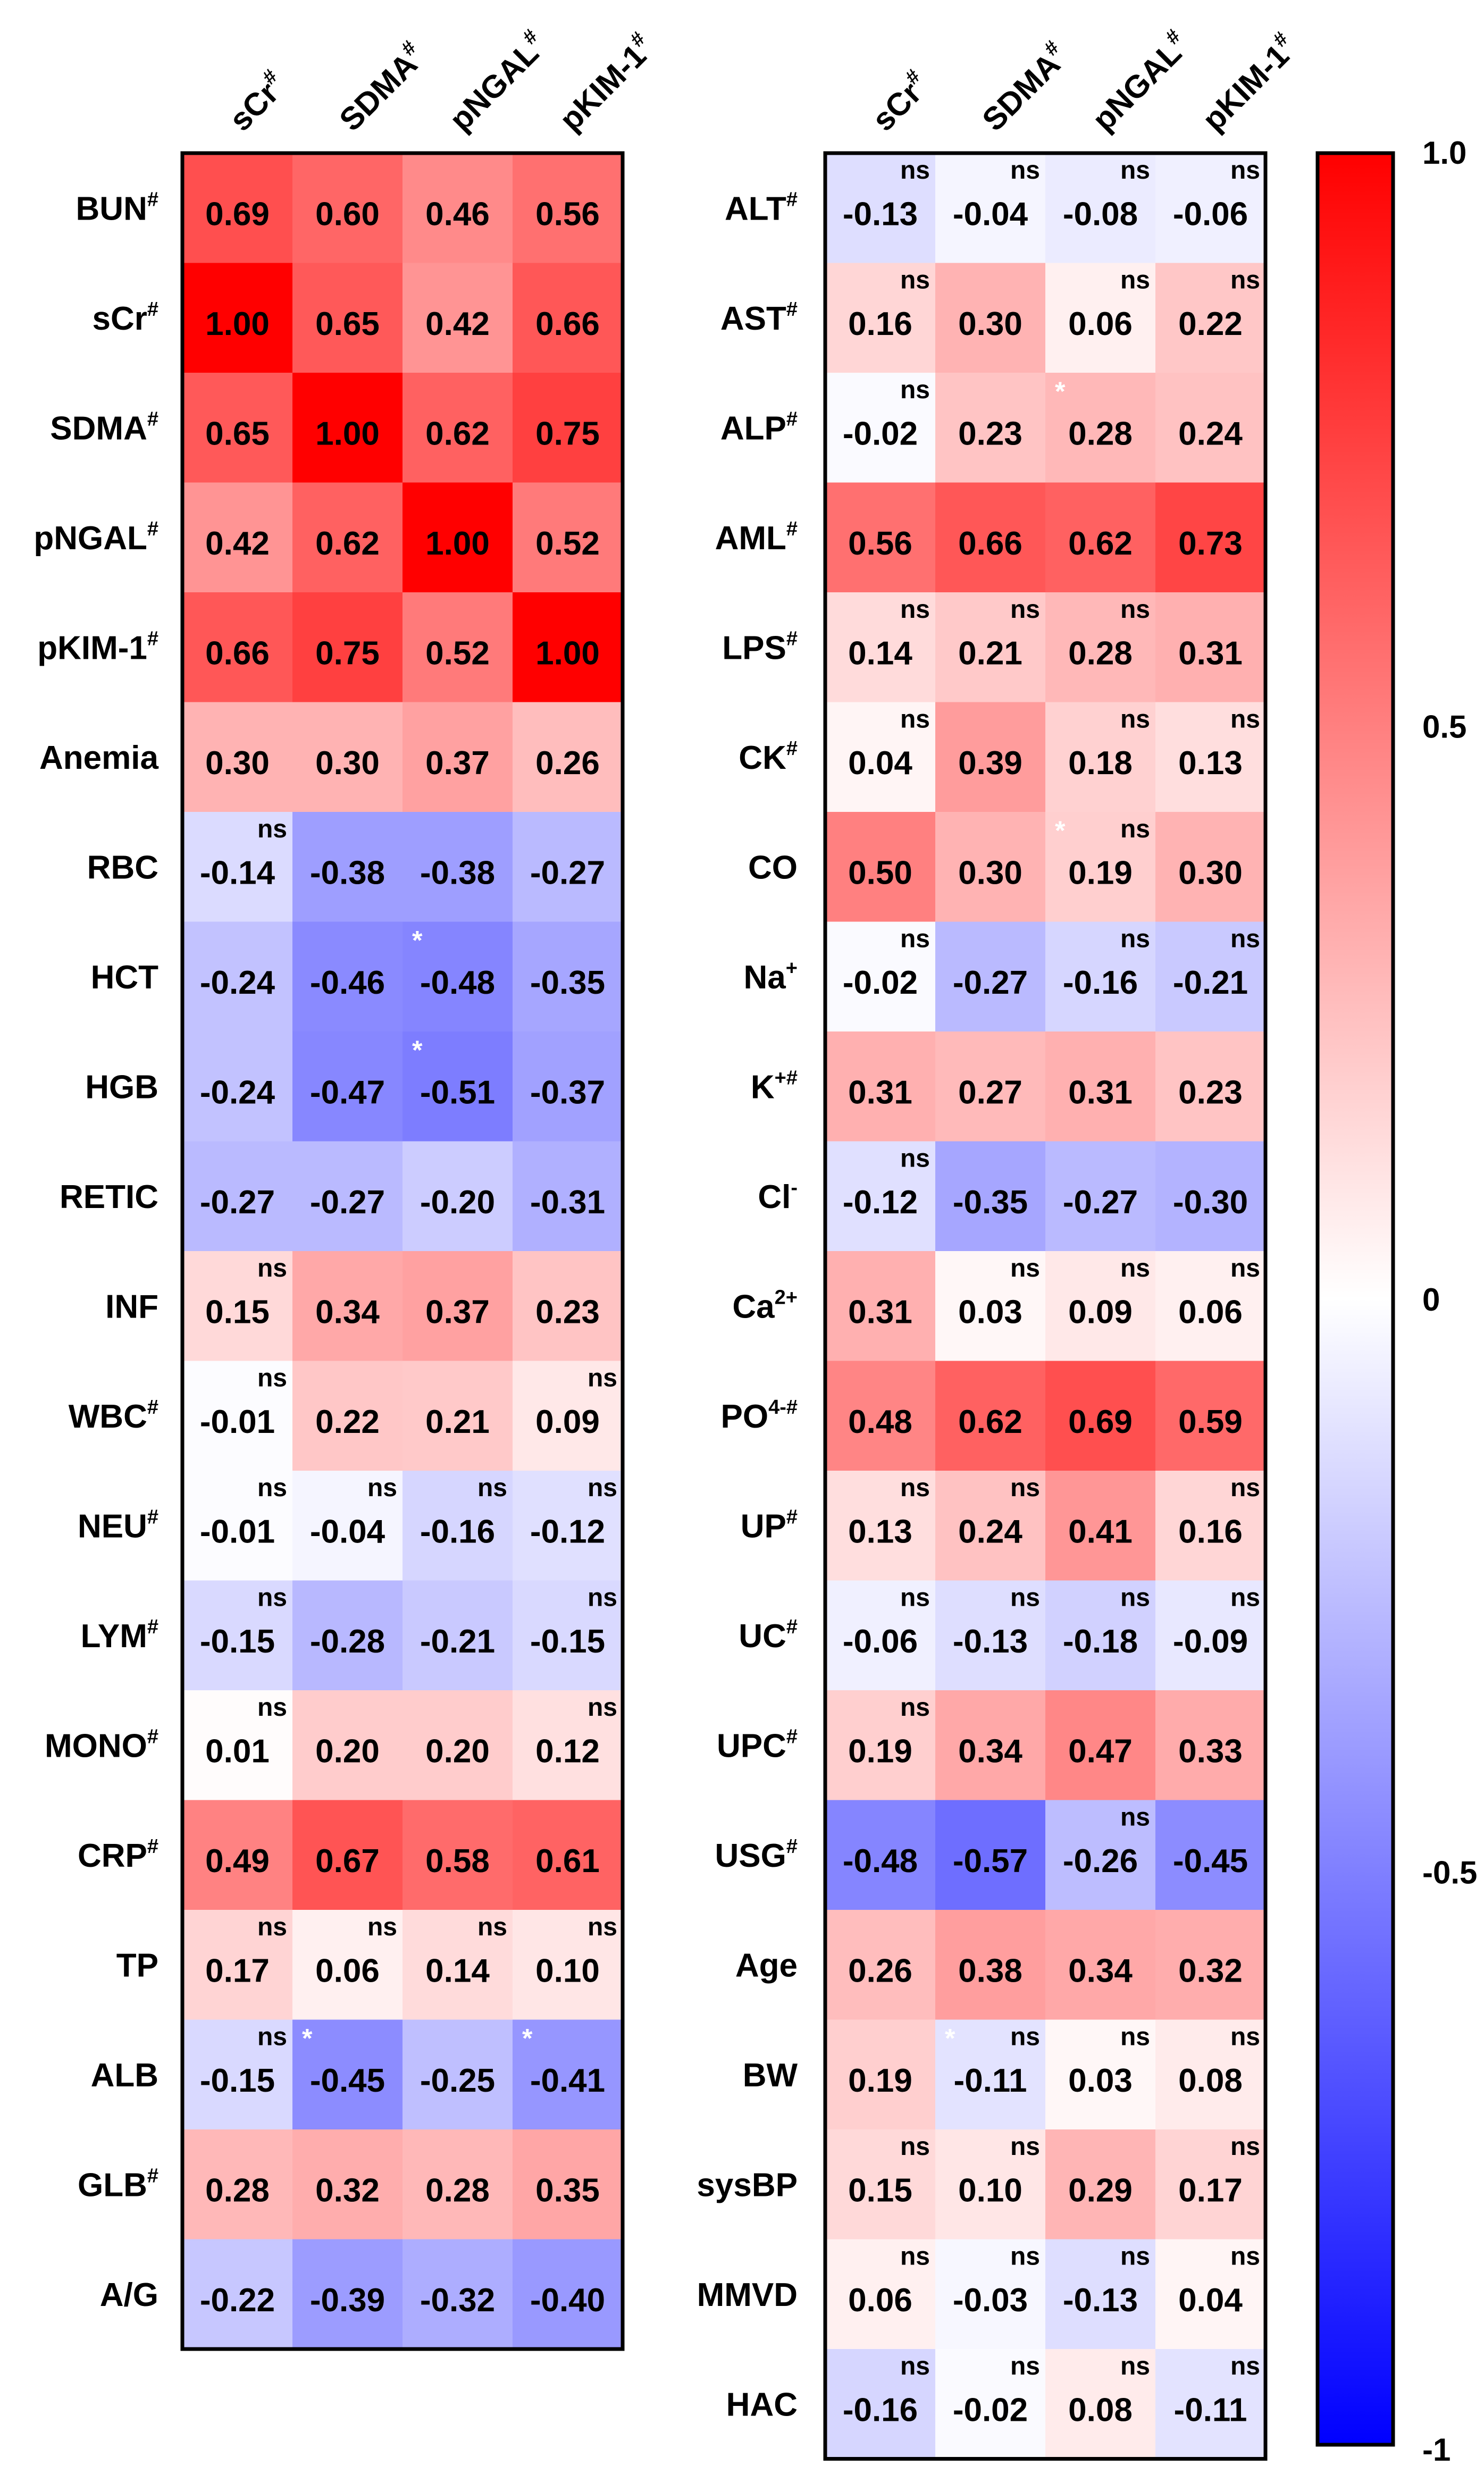  Describe the element at coordinates (457, 2300) in the screenshot. I see `cell-value: -0.32` at that location.